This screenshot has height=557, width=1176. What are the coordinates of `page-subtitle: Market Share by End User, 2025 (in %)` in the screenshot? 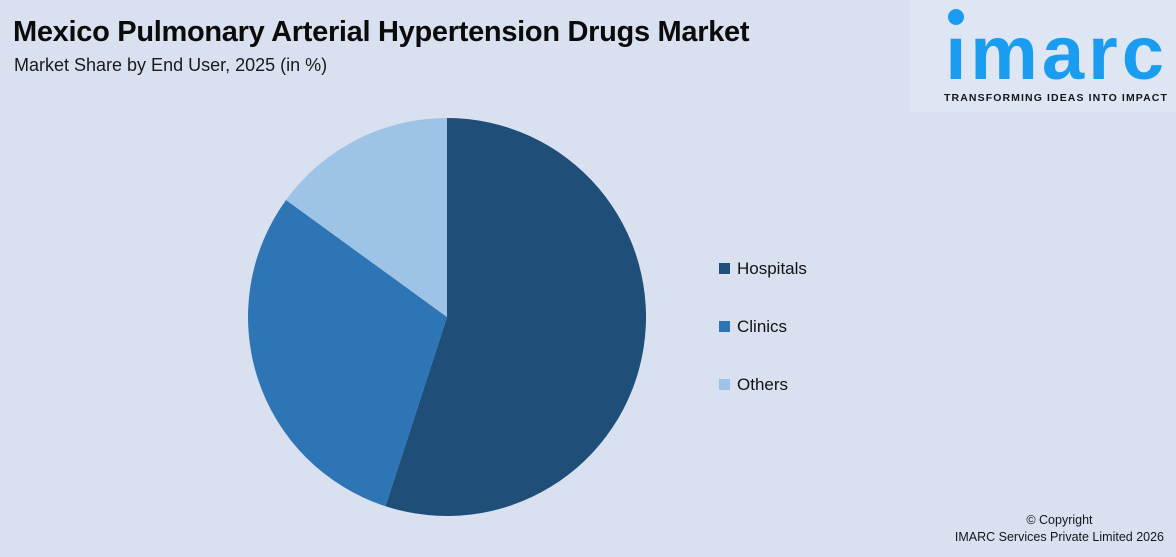 It's located at (171, 65).